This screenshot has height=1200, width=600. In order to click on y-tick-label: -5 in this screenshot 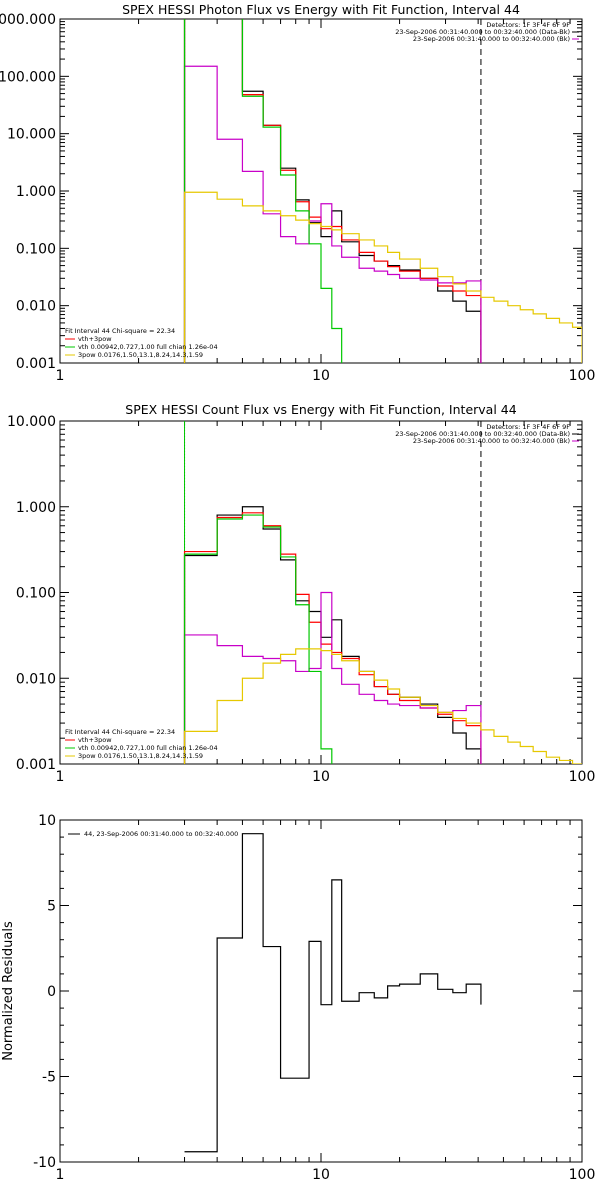, I will do `click(49, 1078)`.